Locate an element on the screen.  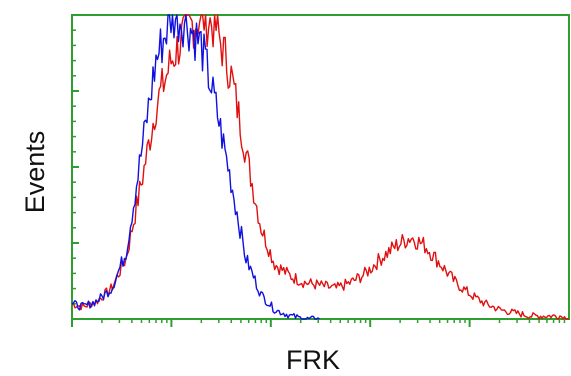
x-axis-ticks is located at coordinates (318, 323).